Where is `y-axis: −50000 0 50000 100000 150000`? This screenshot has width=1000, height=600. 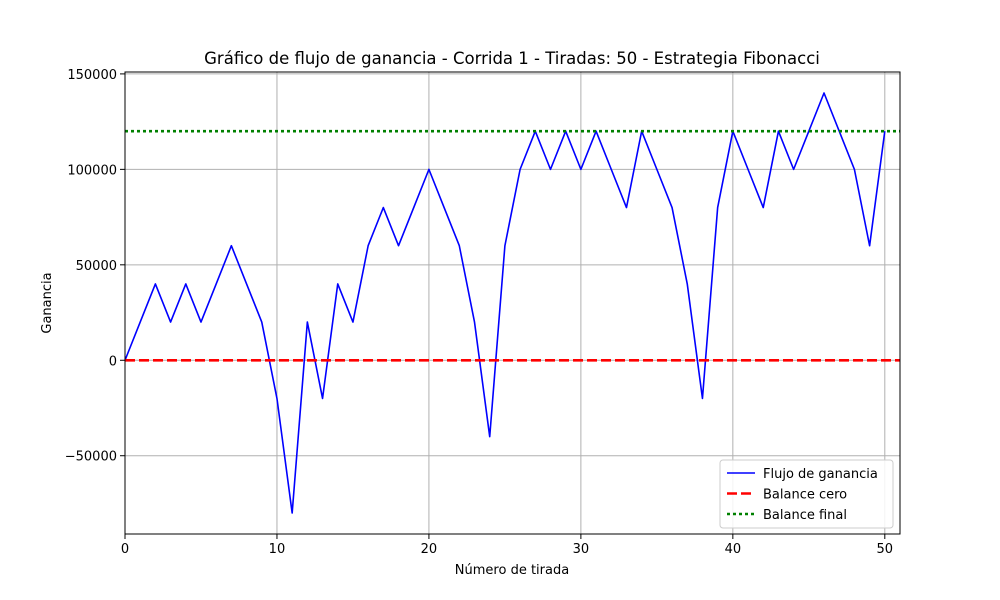
y-axis: −50000 0 50000 100000 150000 is located at coordinates (95, 266).